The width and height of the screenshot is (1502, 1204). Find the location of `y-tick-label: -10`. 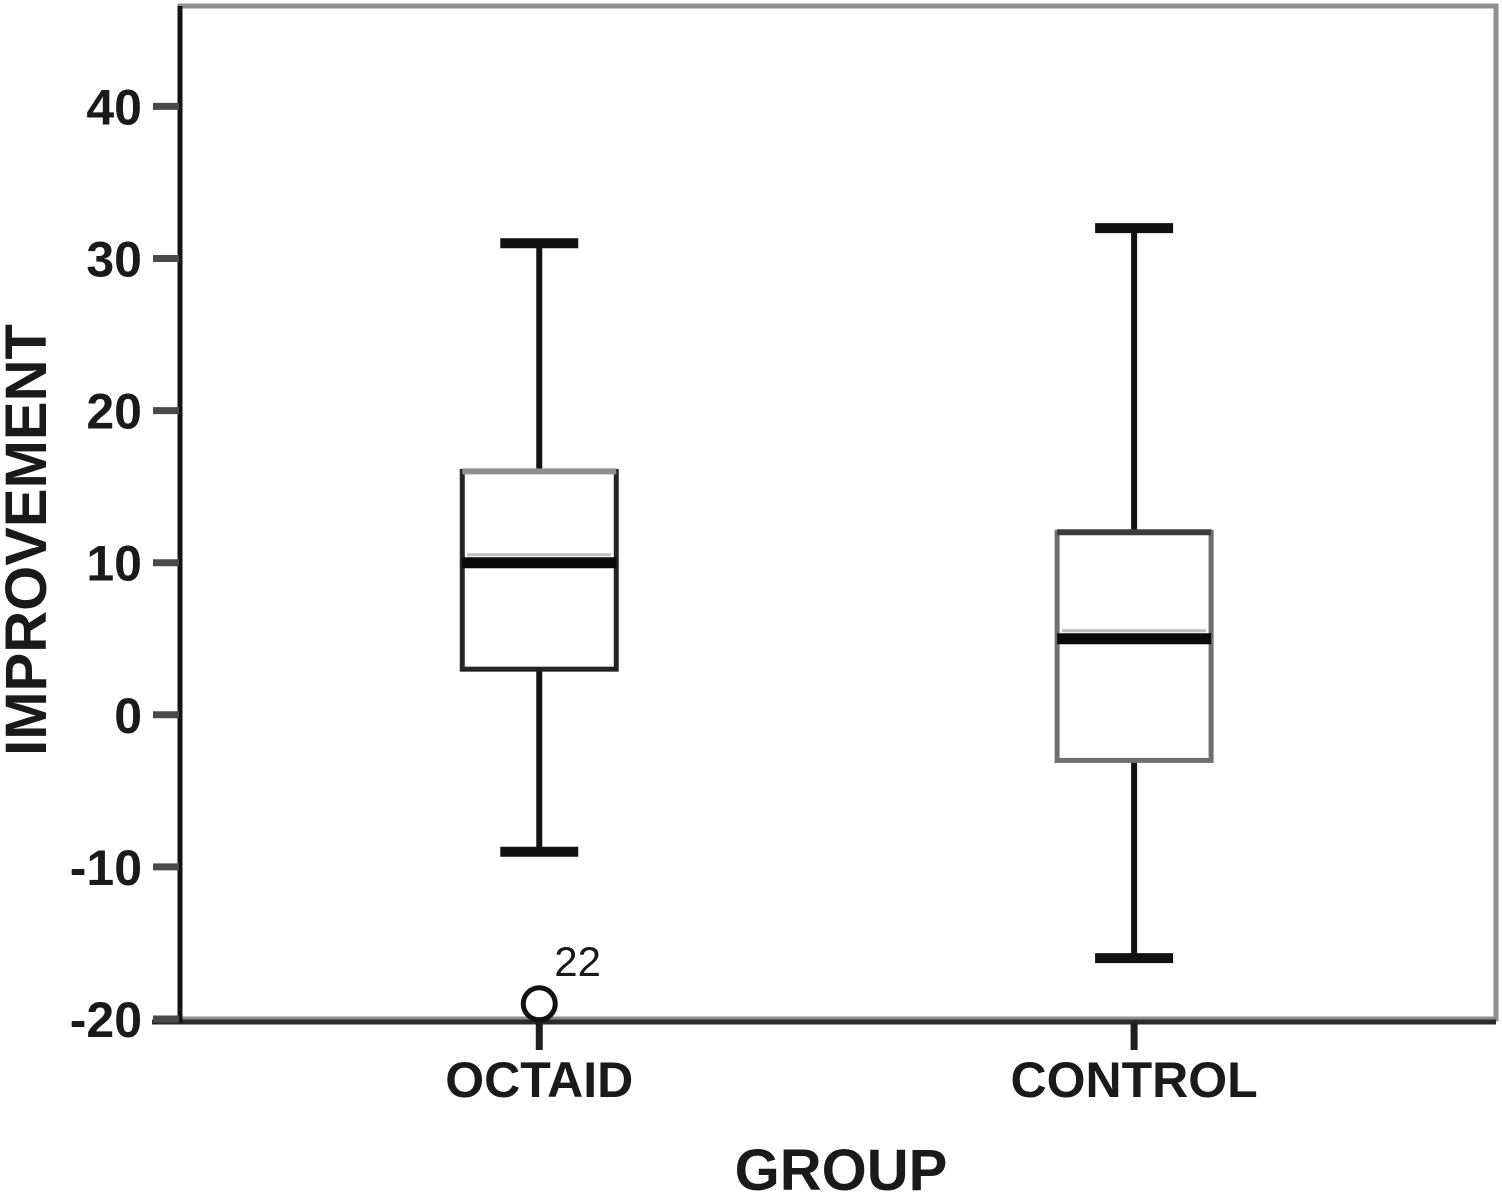

y-tick-label: -10 is located at coordinates (106, 868).